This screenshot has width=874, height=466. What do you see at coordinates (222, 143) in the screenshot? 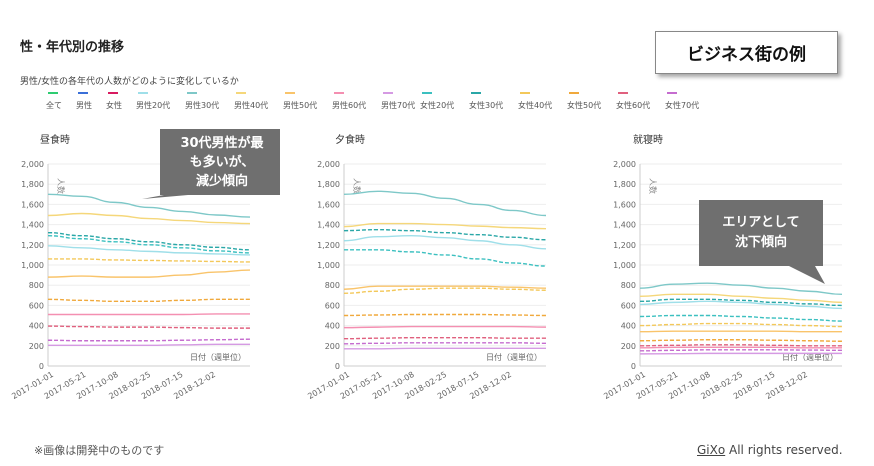
I see `callout-lunch-line-1: 30代男性が最` at bounding box center [222, 143].